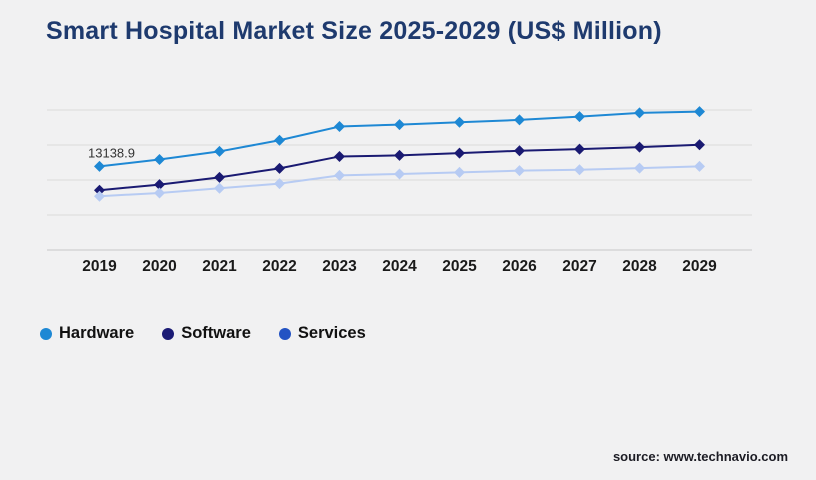 The width and height of the screenshot is (816, 480). I want to click on x-axis-label-2021: 2021, so click(219, 266).